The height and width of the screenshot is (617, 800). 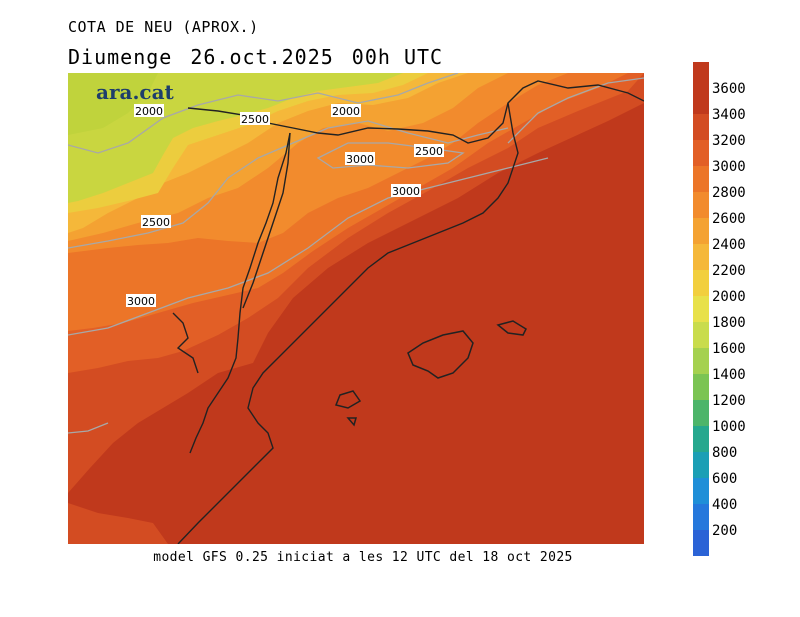 What do you see at coordinates (729, 323) in the screenshot?
I see `legend-label: 1800` at bounding box center [729, 323].